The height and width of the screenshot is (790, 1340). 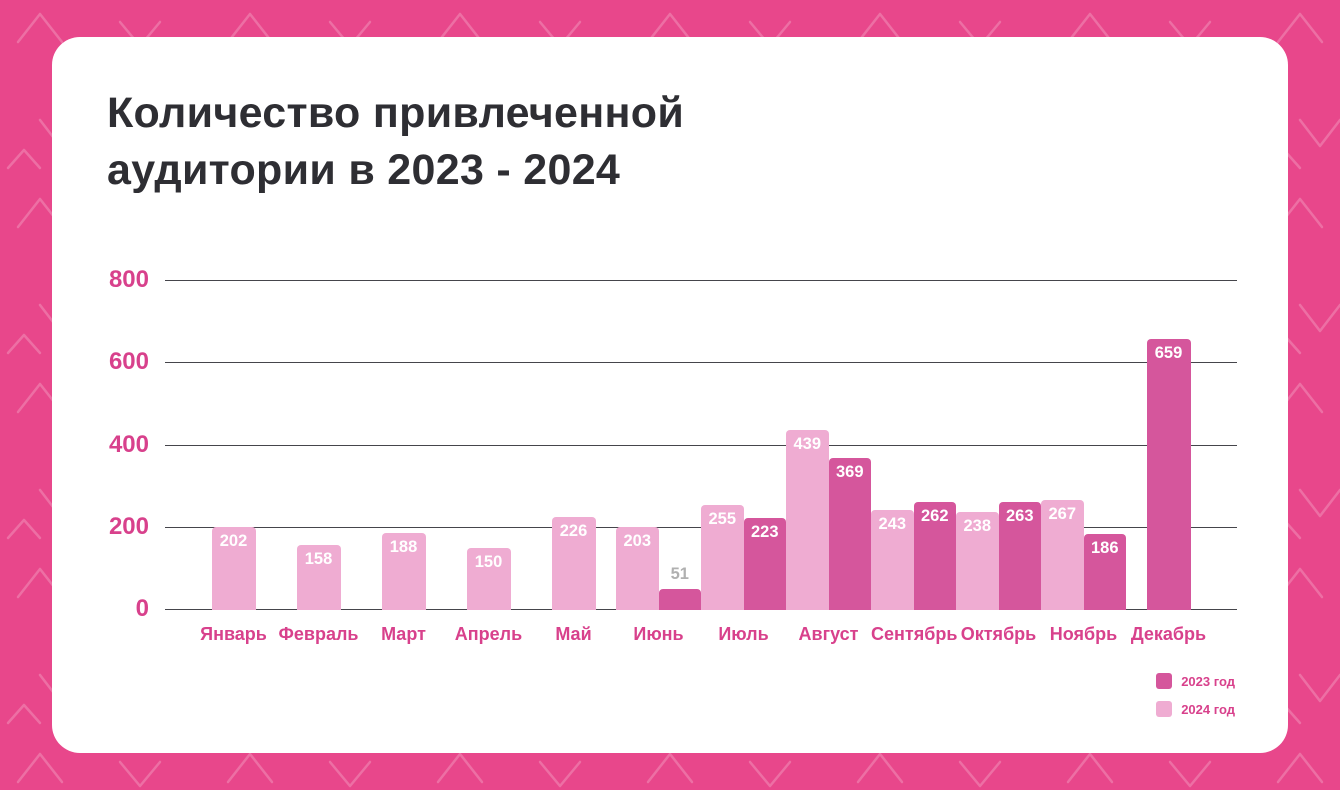 I want to click on bar-2024-Апрель: 150, so click(x=488, y=579).